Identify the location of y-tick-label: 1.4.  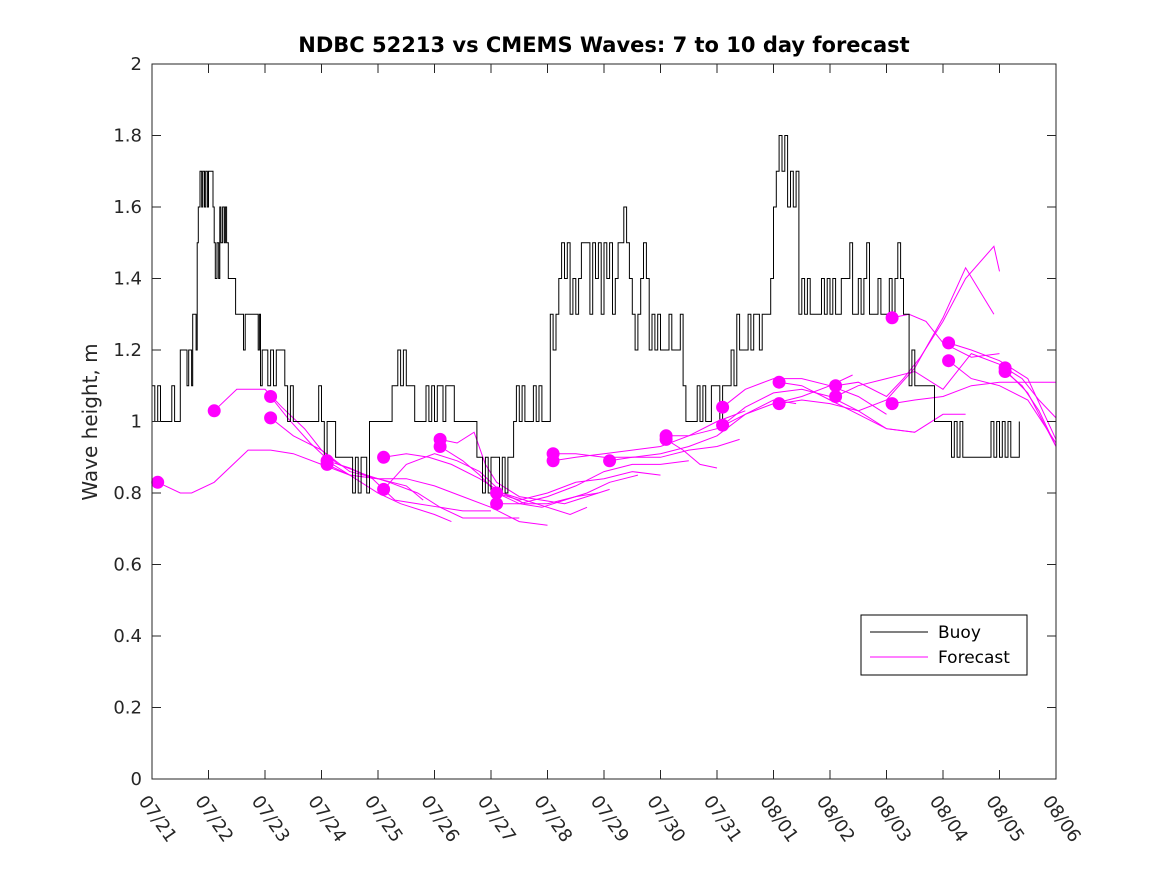
(127, 279).